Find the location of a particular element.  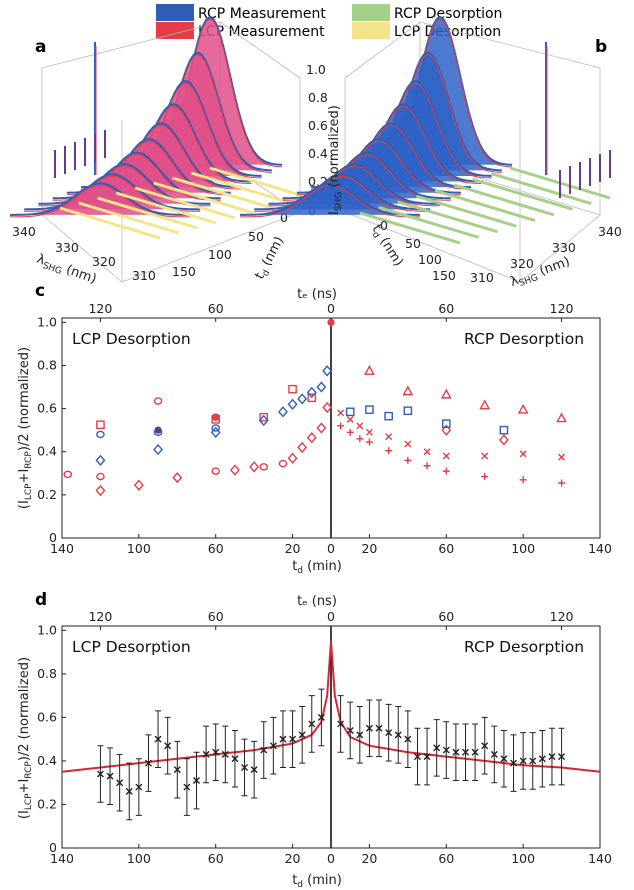

panel-b-z-axis-label: ISHG (normalized) is located at coordinates (335, 160).